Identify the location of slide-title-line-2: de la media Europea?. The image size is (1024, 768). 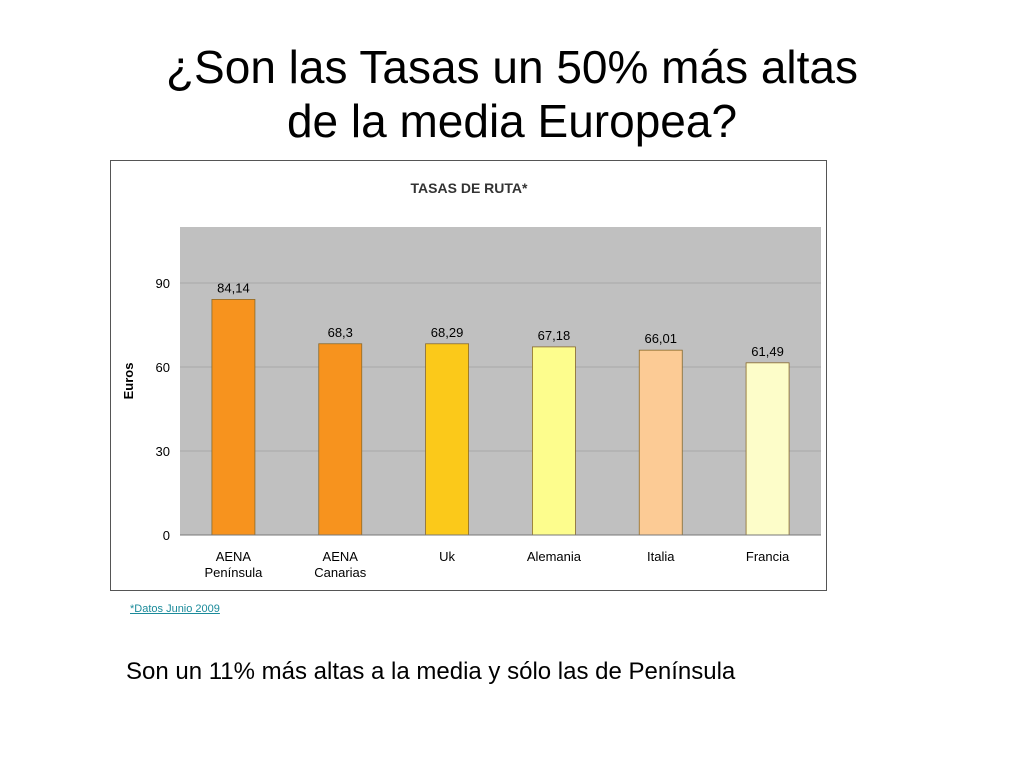
(512, 121).